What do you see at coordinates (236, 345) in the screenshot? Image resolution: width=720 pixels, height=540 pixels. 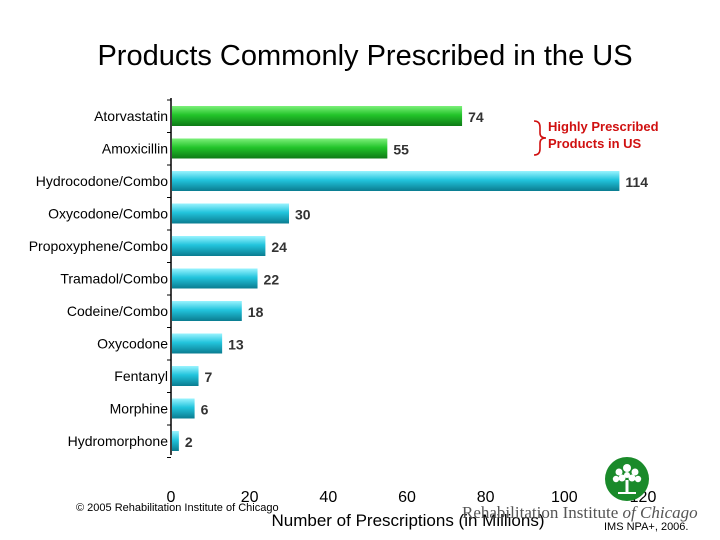 I see `value-label: 13` at bounding box center [236, 345].